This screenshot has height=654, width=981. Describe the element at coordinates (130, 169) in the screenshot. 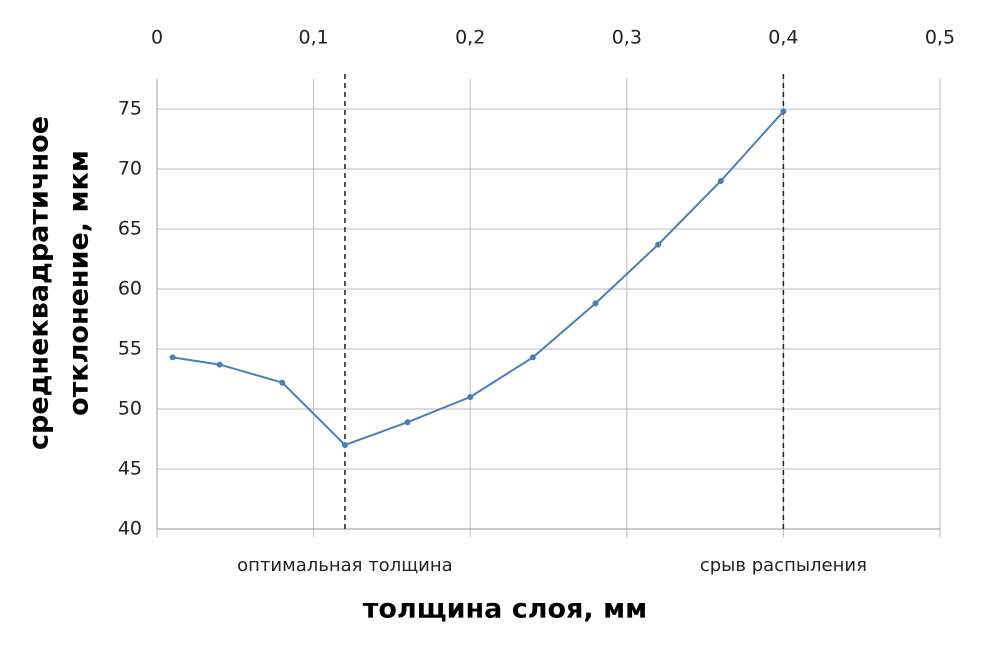

I see `y-tick-label: 70` at that location.